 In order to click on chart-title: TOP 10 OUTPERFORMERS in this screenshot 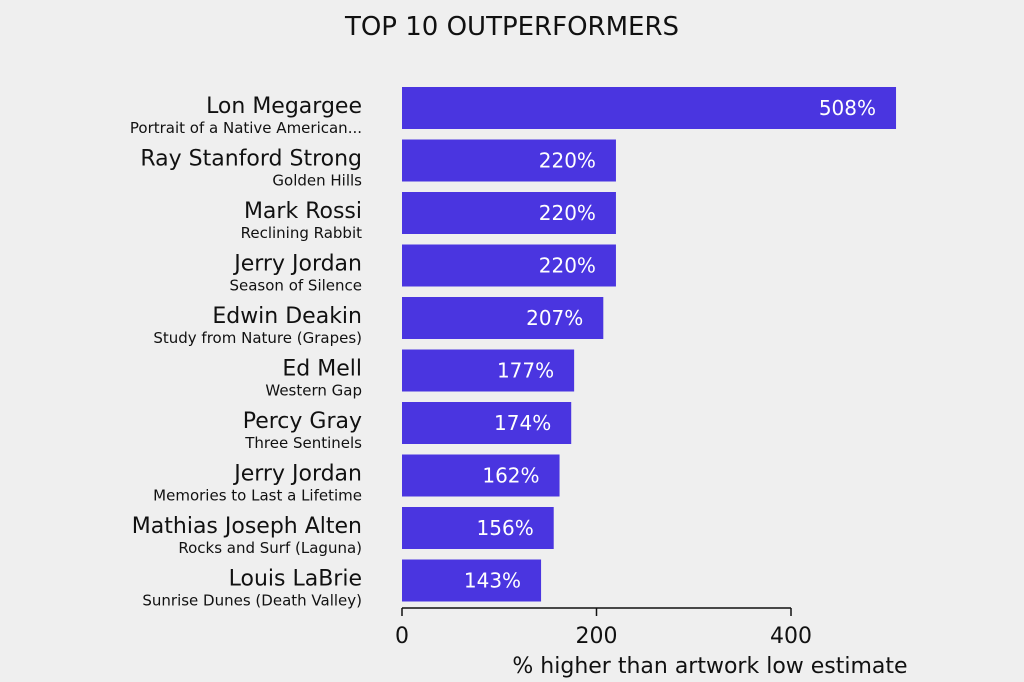, I will do `click(511, 27)`.